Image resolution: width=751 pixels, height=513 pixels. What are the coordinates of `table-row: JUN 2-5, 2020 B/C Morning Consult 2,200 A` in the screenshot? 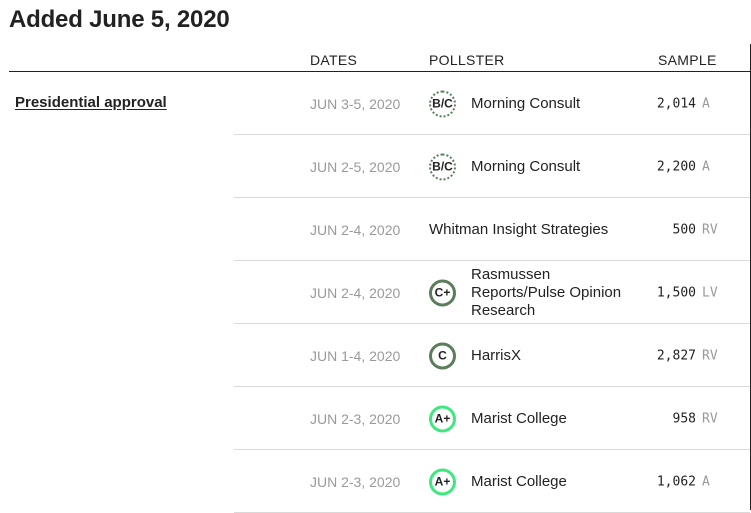 It's located at (492, 166).